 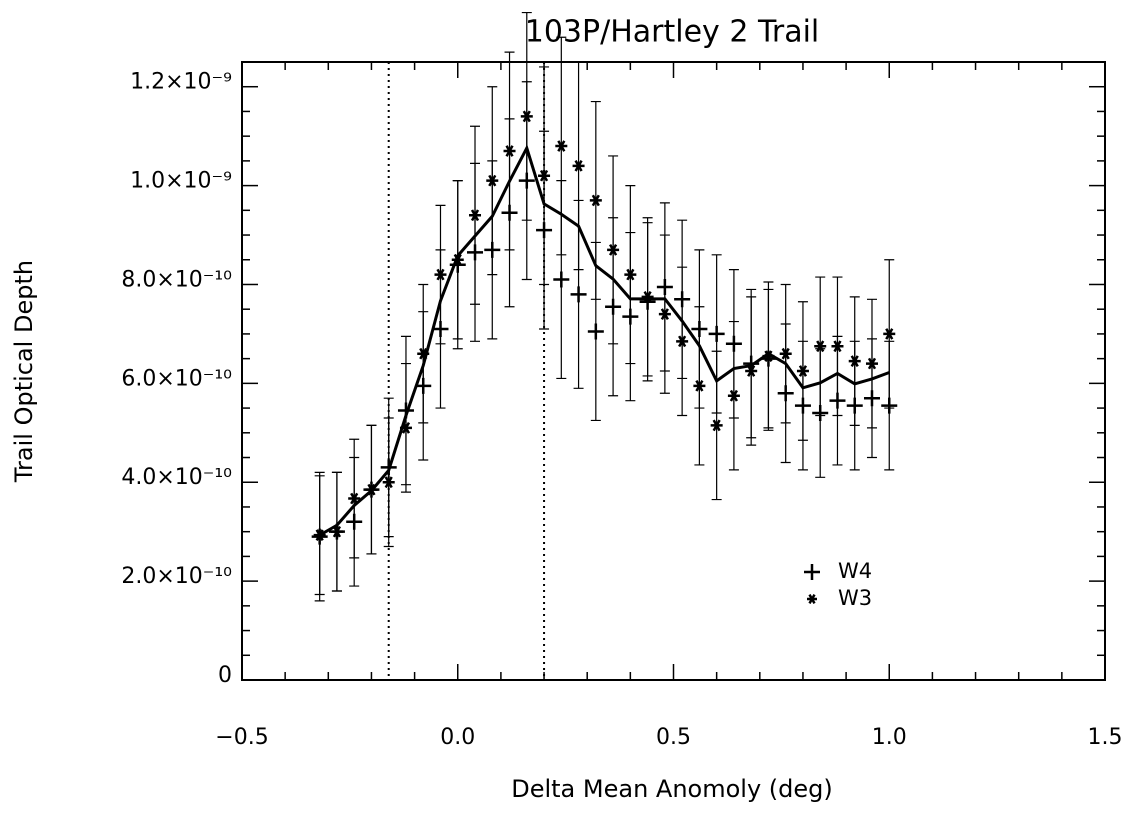 I want to click on x-axis-title: Delta Mean Anomoly (deg), so click(x=672, y=789).